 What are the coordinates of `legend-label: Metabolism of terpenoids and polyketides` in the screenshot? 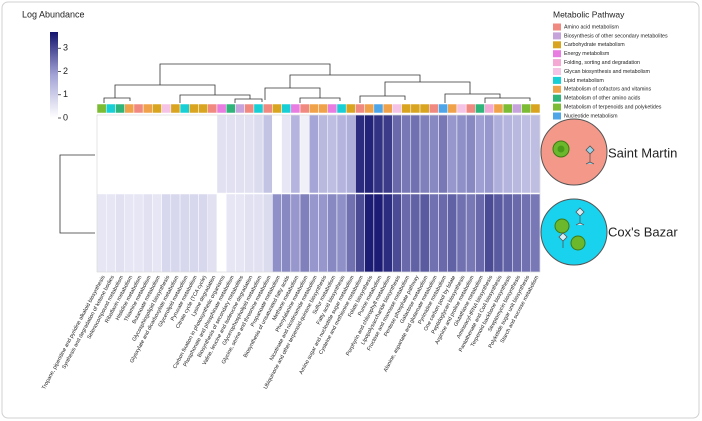 It's located at (613, 108).